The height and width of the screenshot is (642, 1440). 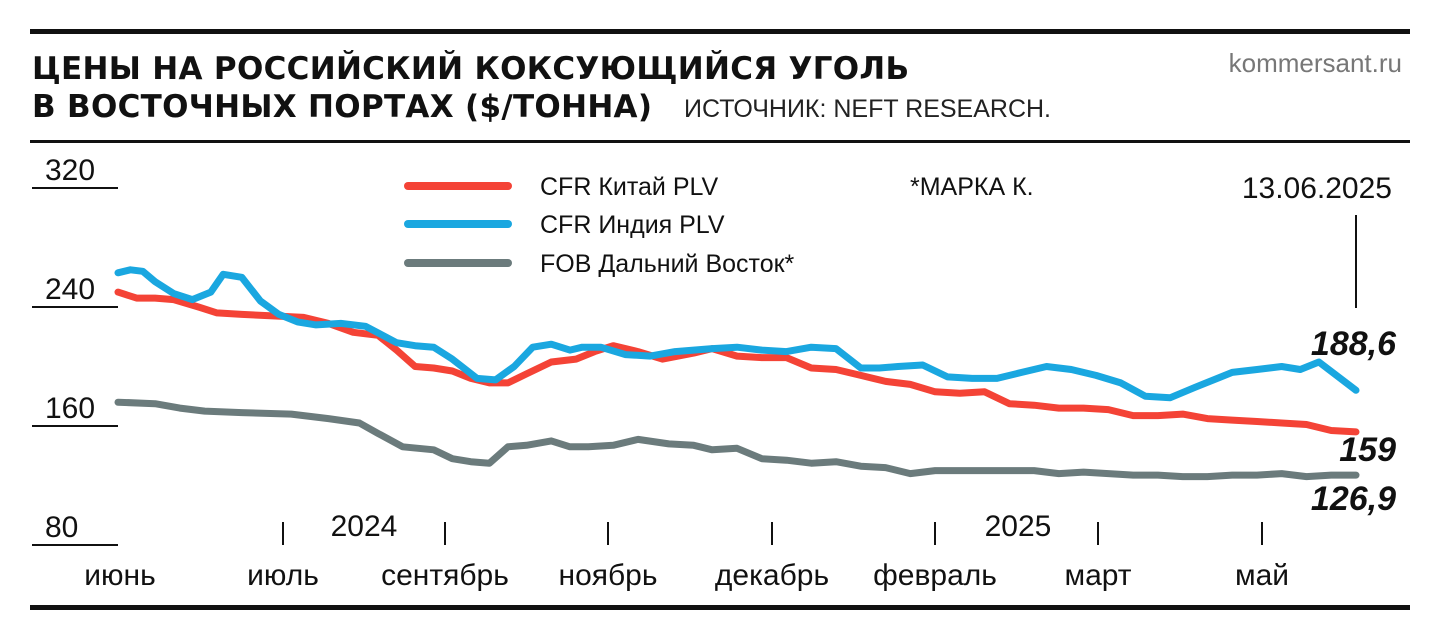 I want to click on chart-title-line1: ЦЕНЫ НА РОССИЙСКИЙ КОКСУЮЩИЙСЯ УГОЛЬ, so click(x=471, y=69).